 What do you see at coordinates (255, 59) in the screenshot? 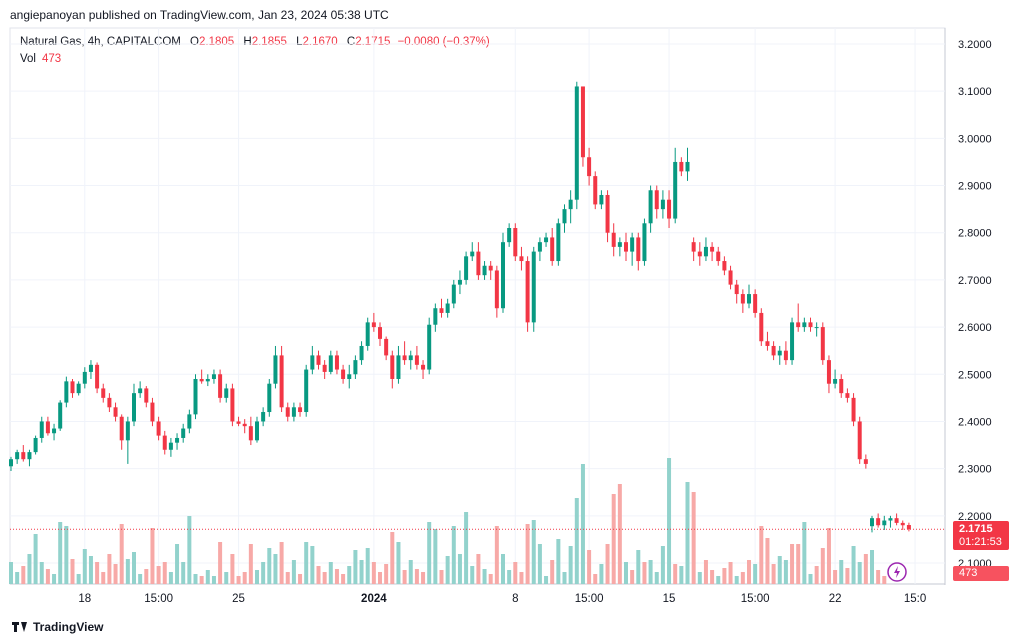
I see `volume-row: Vol 473` at bounding box center [255, 59].